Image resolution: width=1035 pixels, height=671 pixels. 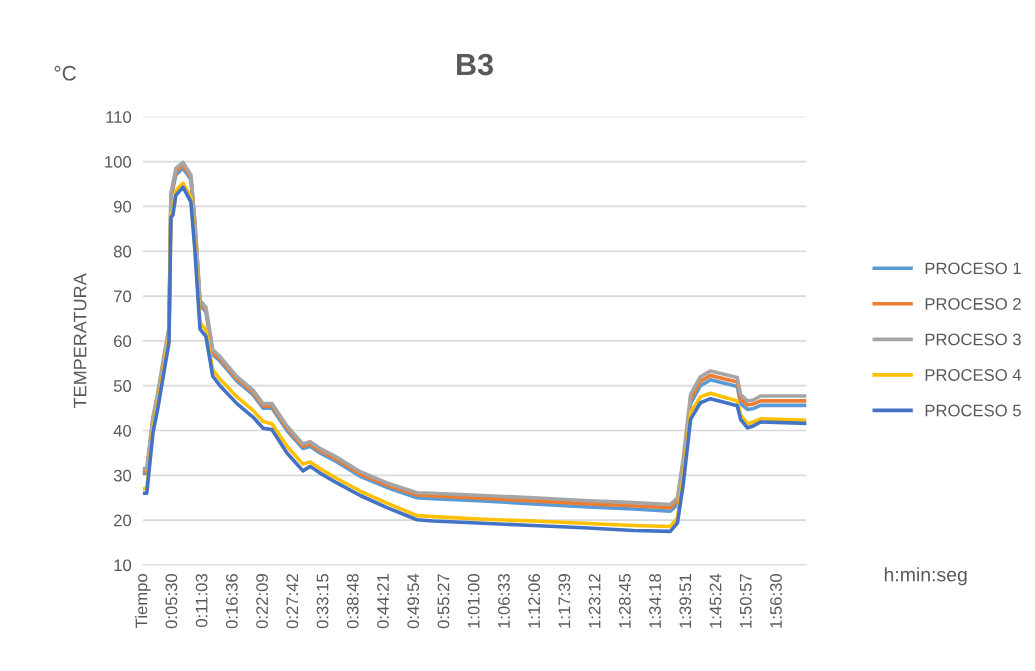 What do you see at coordinates (383, 601) in the screenshot?
I see `x-tick-label: 0:44:21` at bounding box center [383, 601].